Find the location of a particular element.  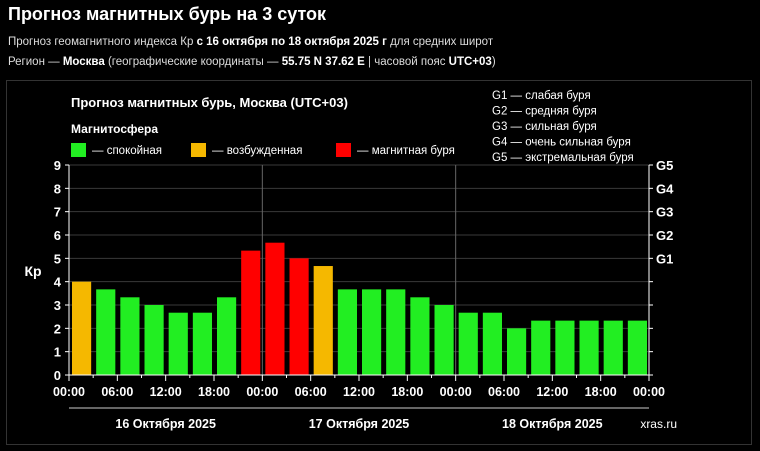

page-title: Прогноз магнитных бурь на 3 суток is located at coordinates (167, 14).